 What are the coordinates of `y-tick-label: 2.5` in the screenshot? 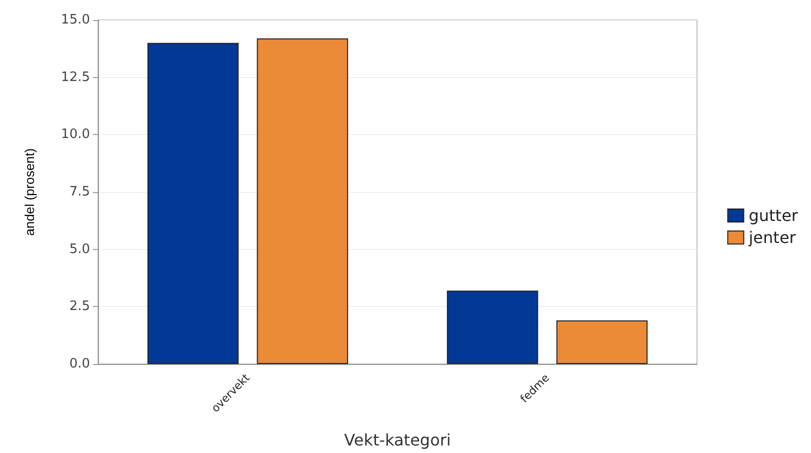 It's located at (79, 306).